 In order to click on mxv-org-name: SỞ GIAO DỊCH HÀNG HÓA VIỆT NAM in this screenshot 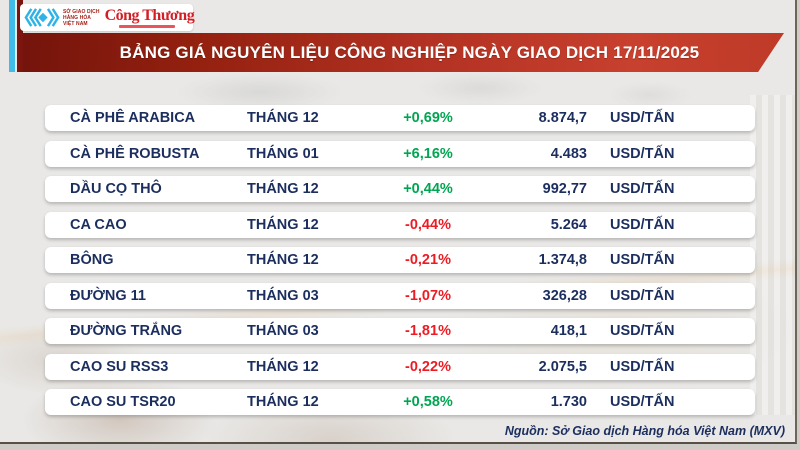, I will do `click(81, 18)`.